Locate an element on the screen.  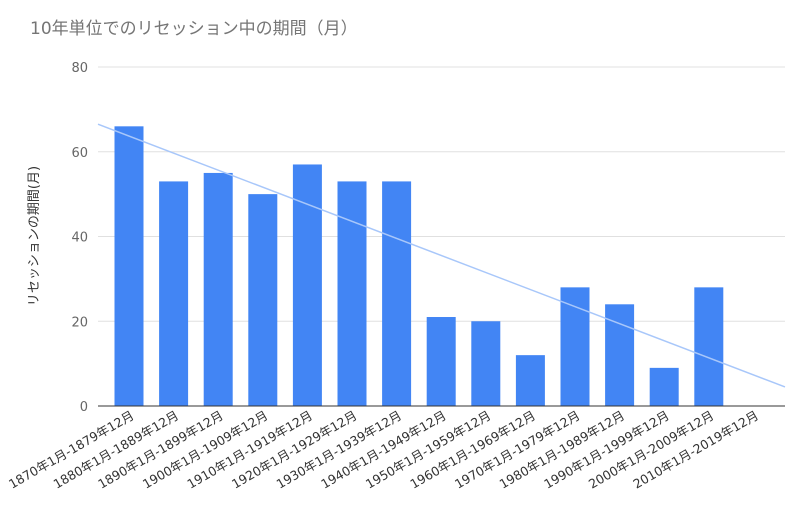
y-tick-label: 40 is located at coordinates (79, 238).